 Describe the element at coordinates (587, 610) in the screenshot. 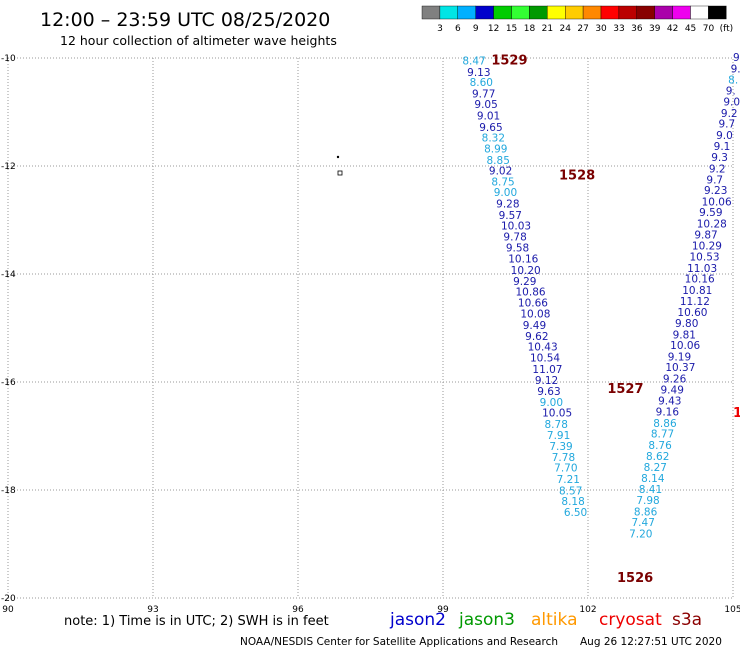

I see `lon-tick-label: 102` at that location.